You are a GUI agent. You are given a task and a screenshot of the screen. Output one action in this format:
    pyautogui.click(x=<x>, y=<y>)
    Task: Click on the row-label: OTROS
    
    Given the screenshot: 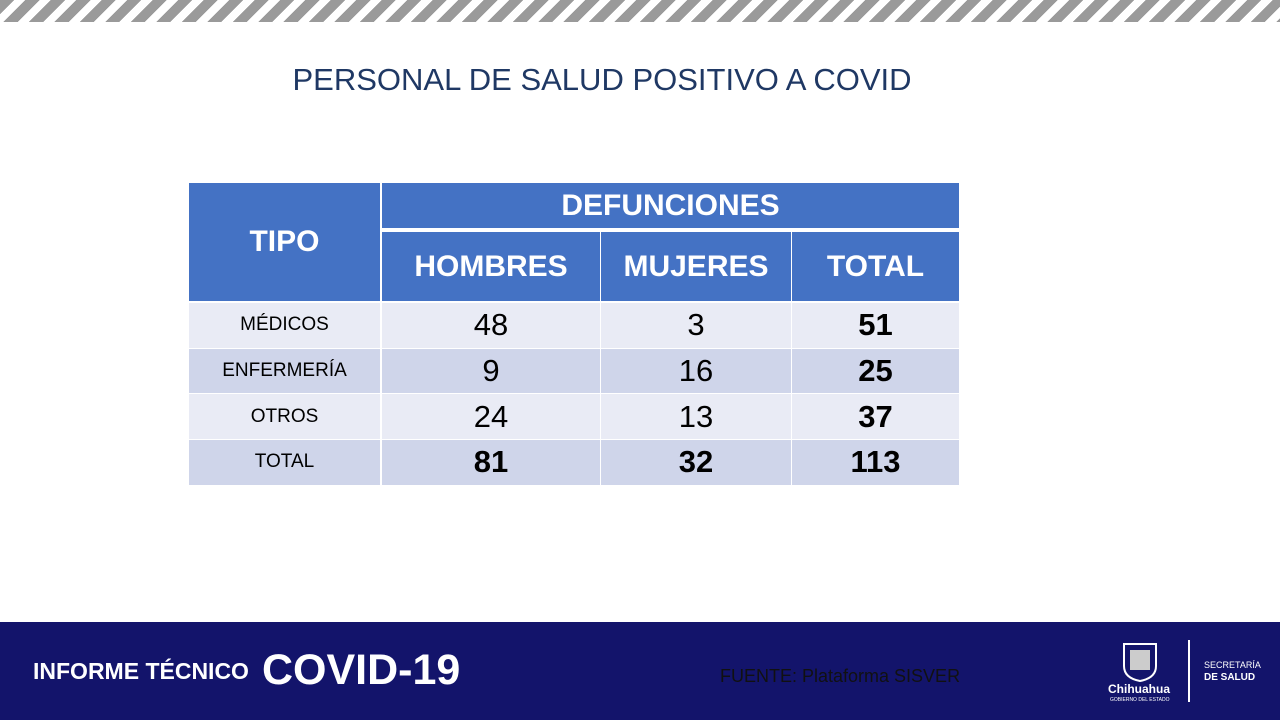 What is the action you would take?
    pyautogui.click(x=284, y=417)
    